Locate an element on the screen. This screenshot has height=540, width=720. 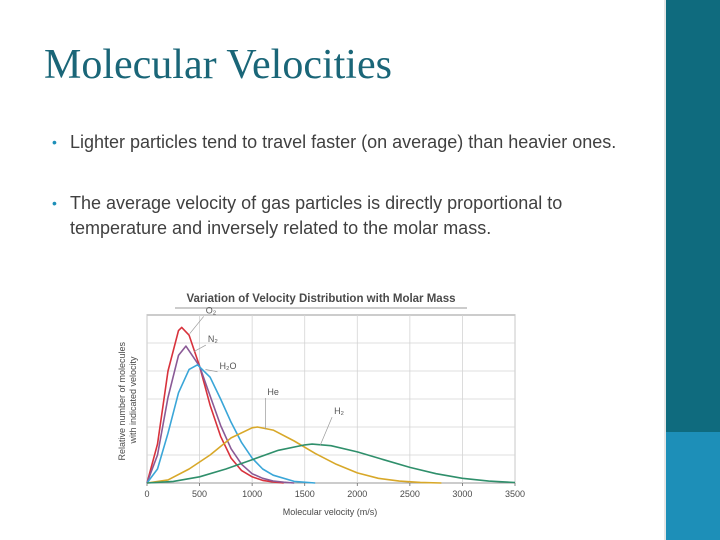
x-tick-label: 2000 is located at coordinates (357, 494).